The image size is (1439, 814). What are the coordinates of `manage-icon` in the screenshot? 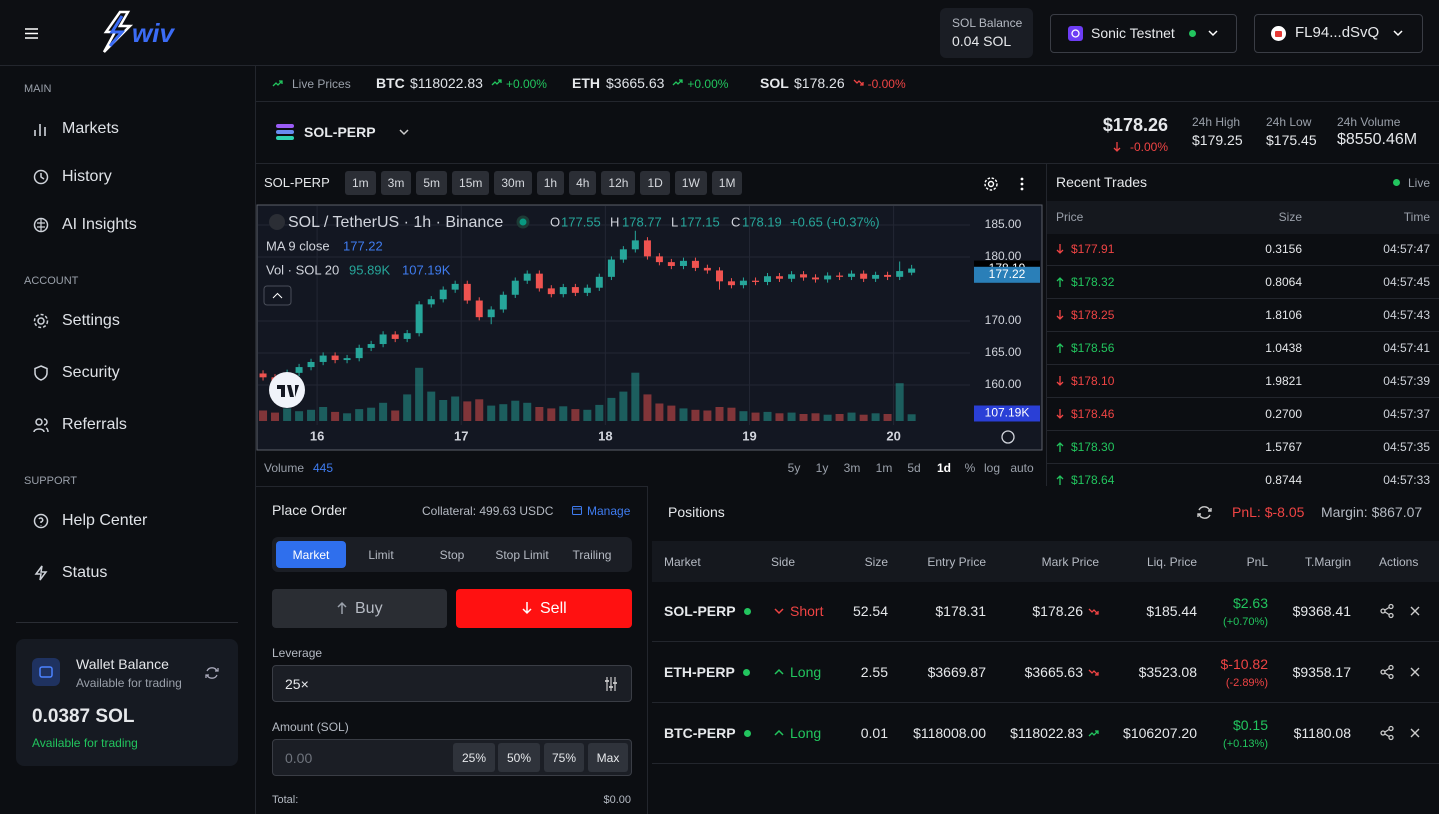 It's located at (577, 510).